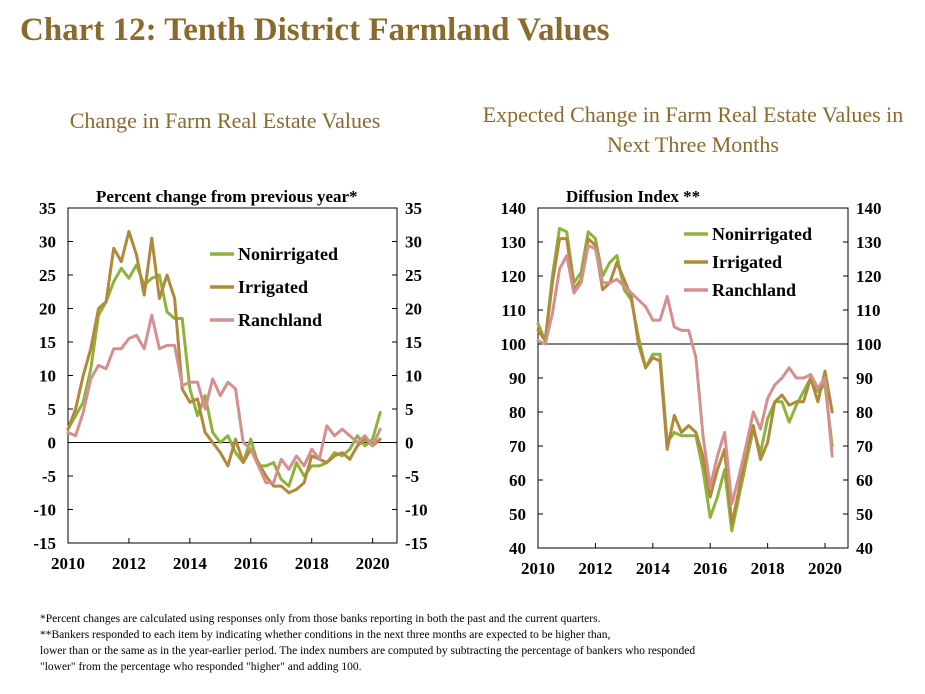  What do you see at coordinates (47, 342) in the screenshot?
I see `y-tick-label-left: 15` at bounding box center [47, 342].